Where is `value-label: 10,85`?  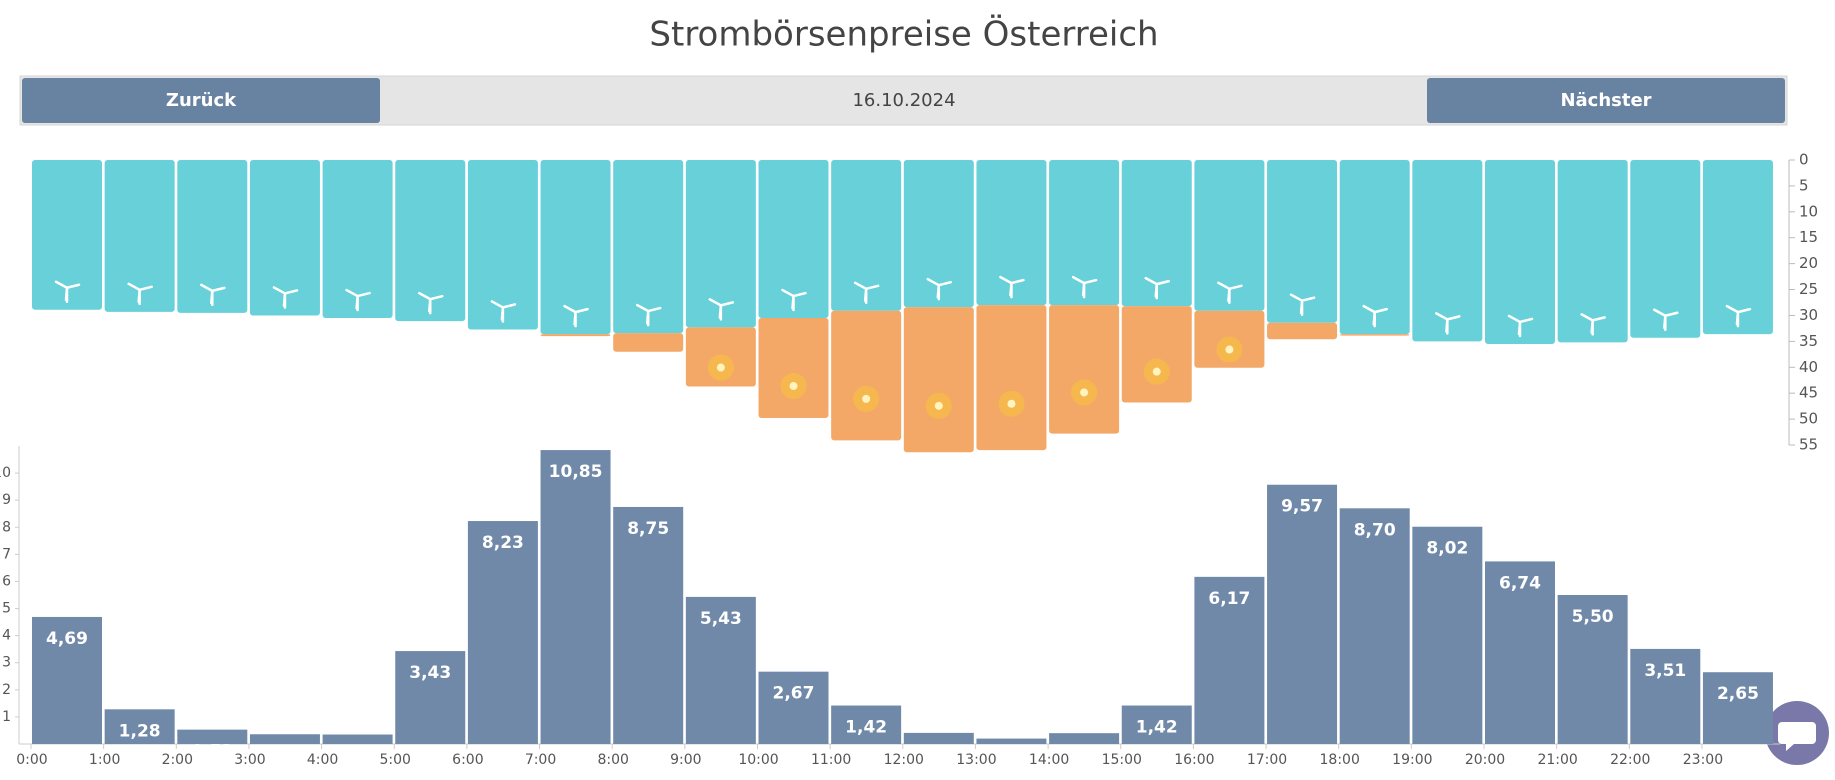
value-label: 10,85 is located at coordinates (576, 472).